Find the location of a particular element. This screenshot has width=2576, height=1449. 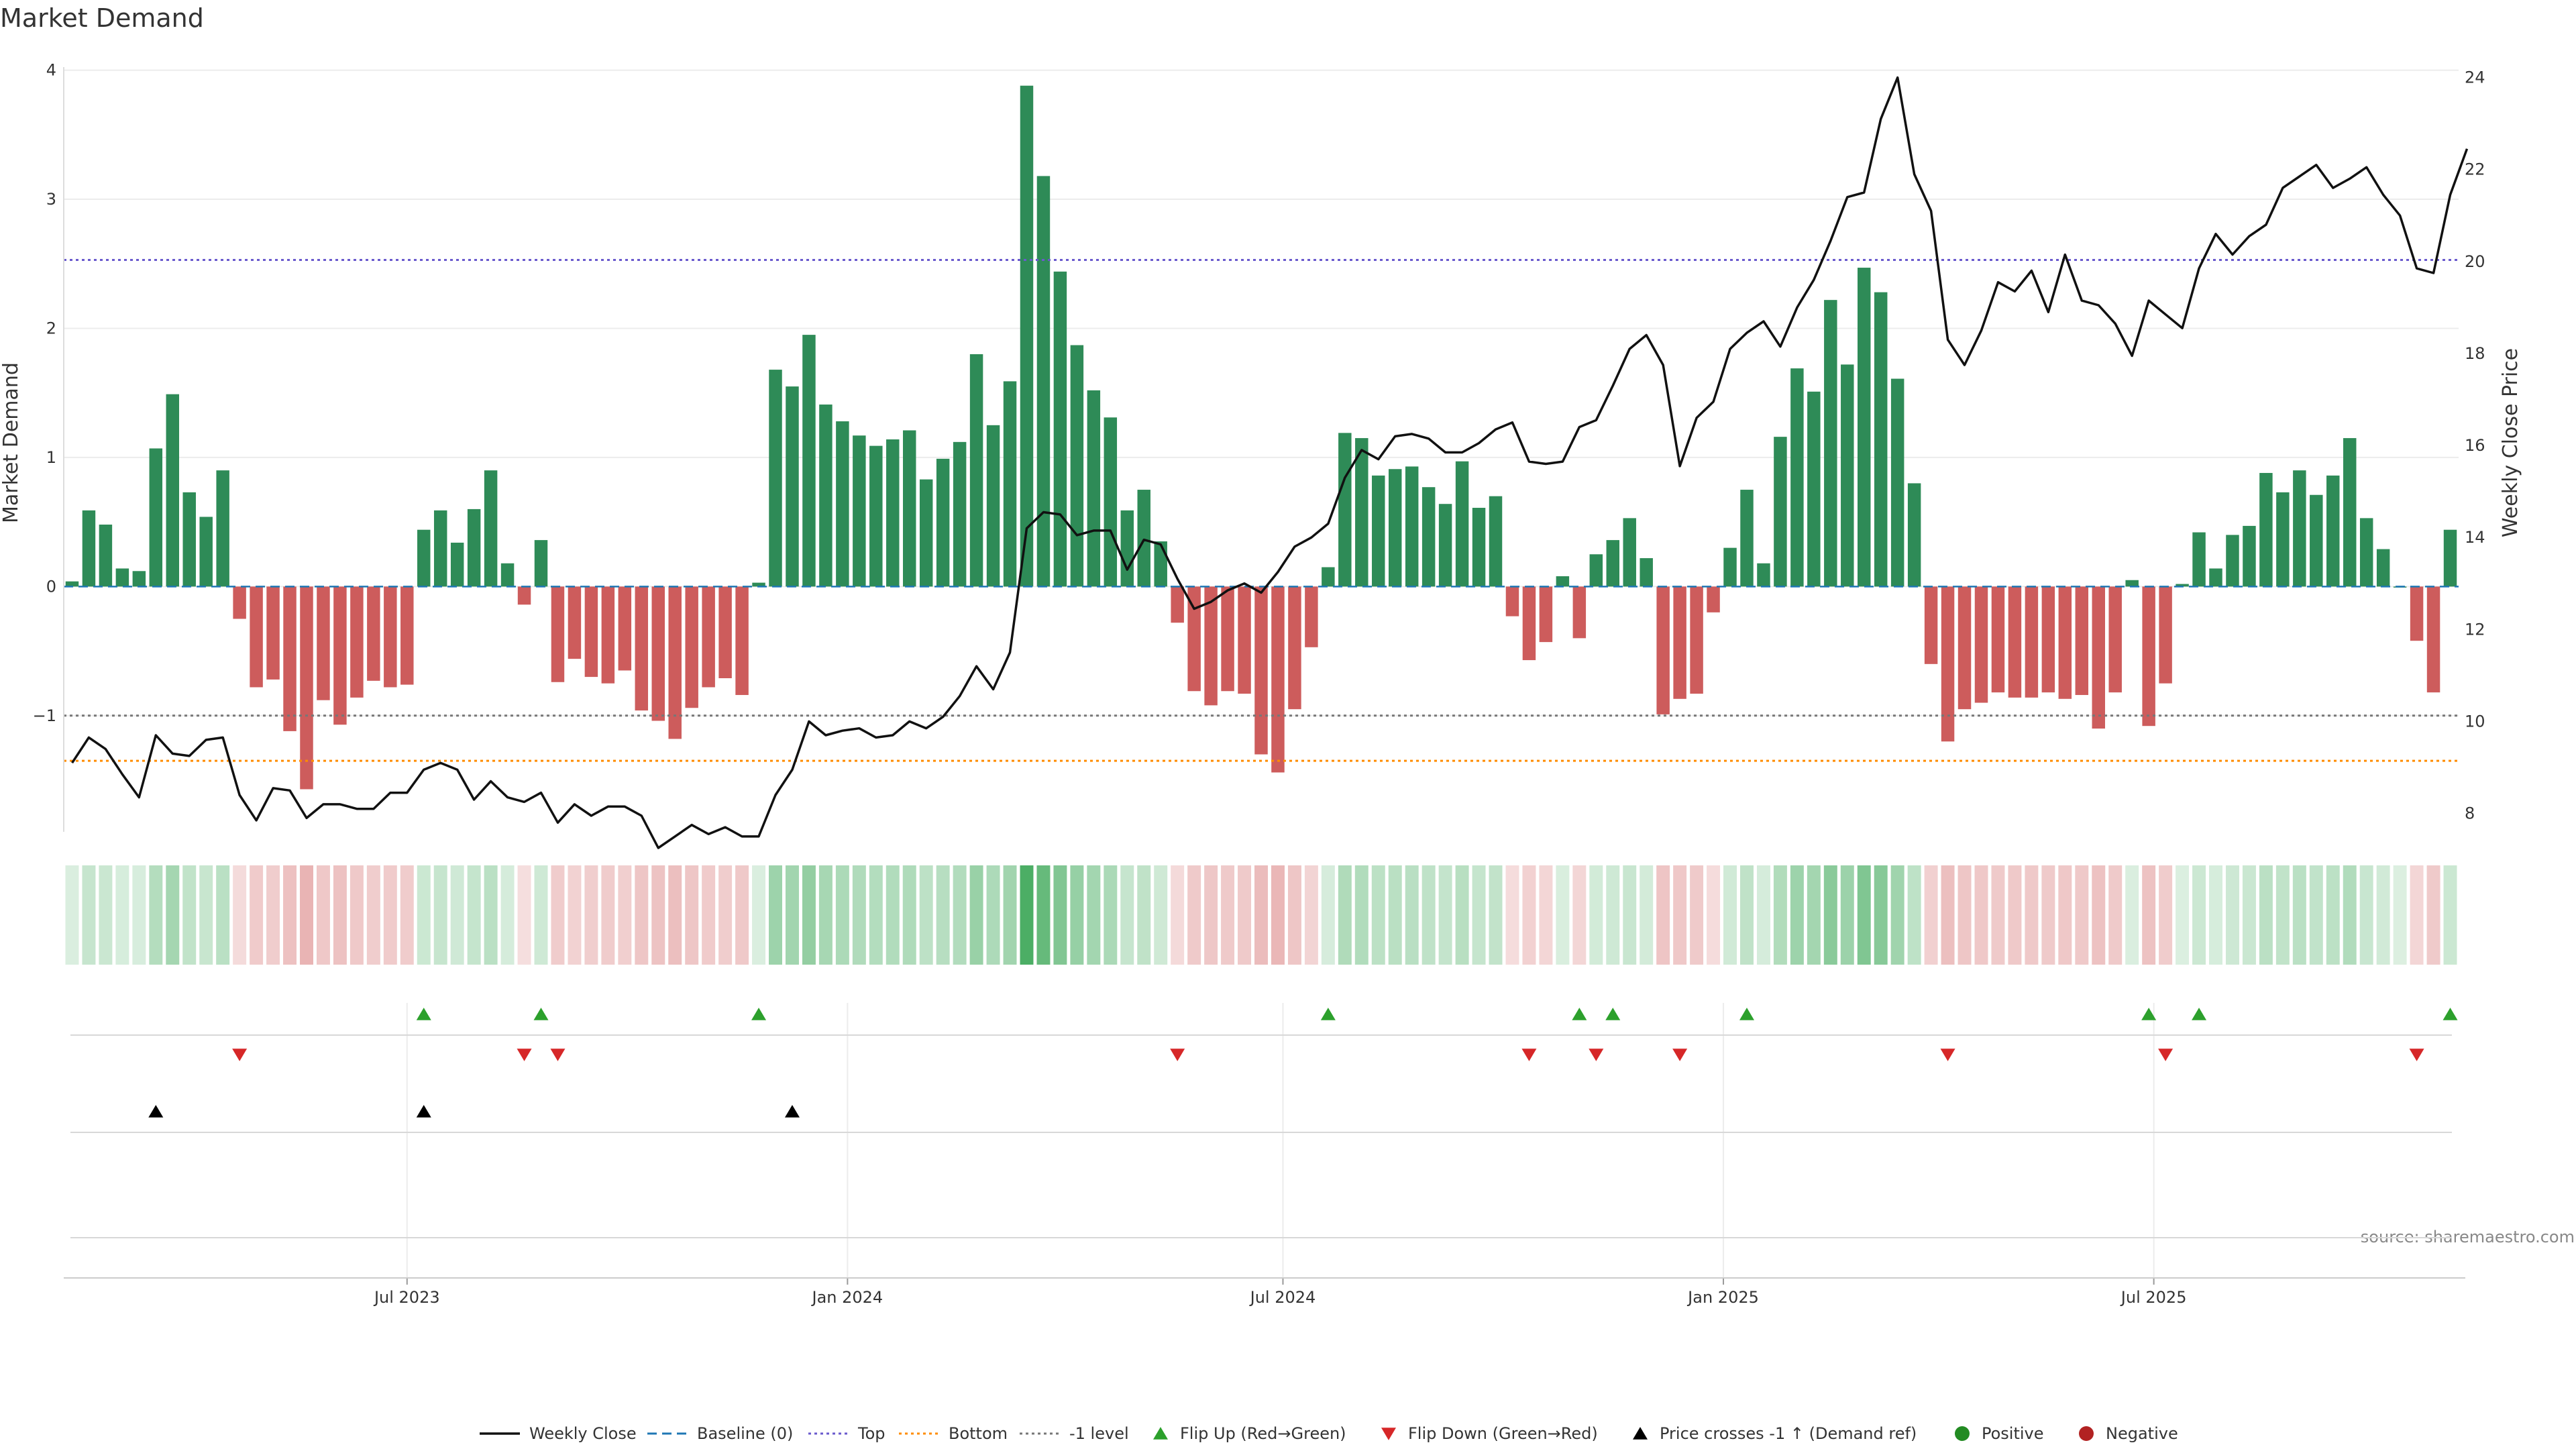

left-tick-label: 0 is located at coordinates (51, 586).